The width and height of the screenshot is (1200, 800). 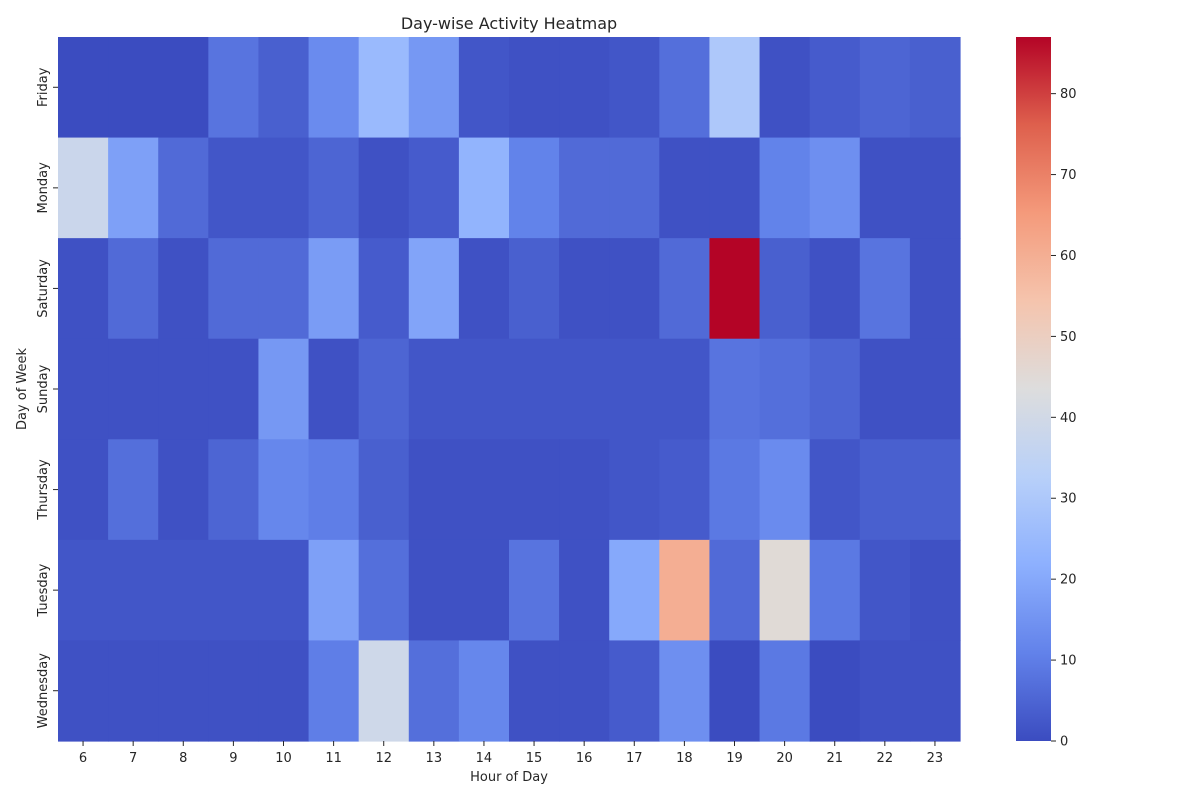 What do you see at coordinates (43, 691) in the screenshot?
I see `y-tick-label: Wednesday` at bounding box center [43, 691].